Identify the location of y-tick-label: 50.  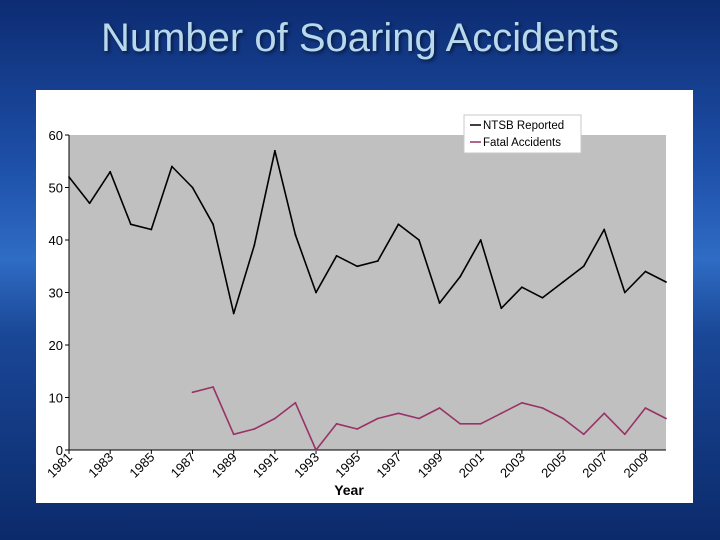
(56, 188).